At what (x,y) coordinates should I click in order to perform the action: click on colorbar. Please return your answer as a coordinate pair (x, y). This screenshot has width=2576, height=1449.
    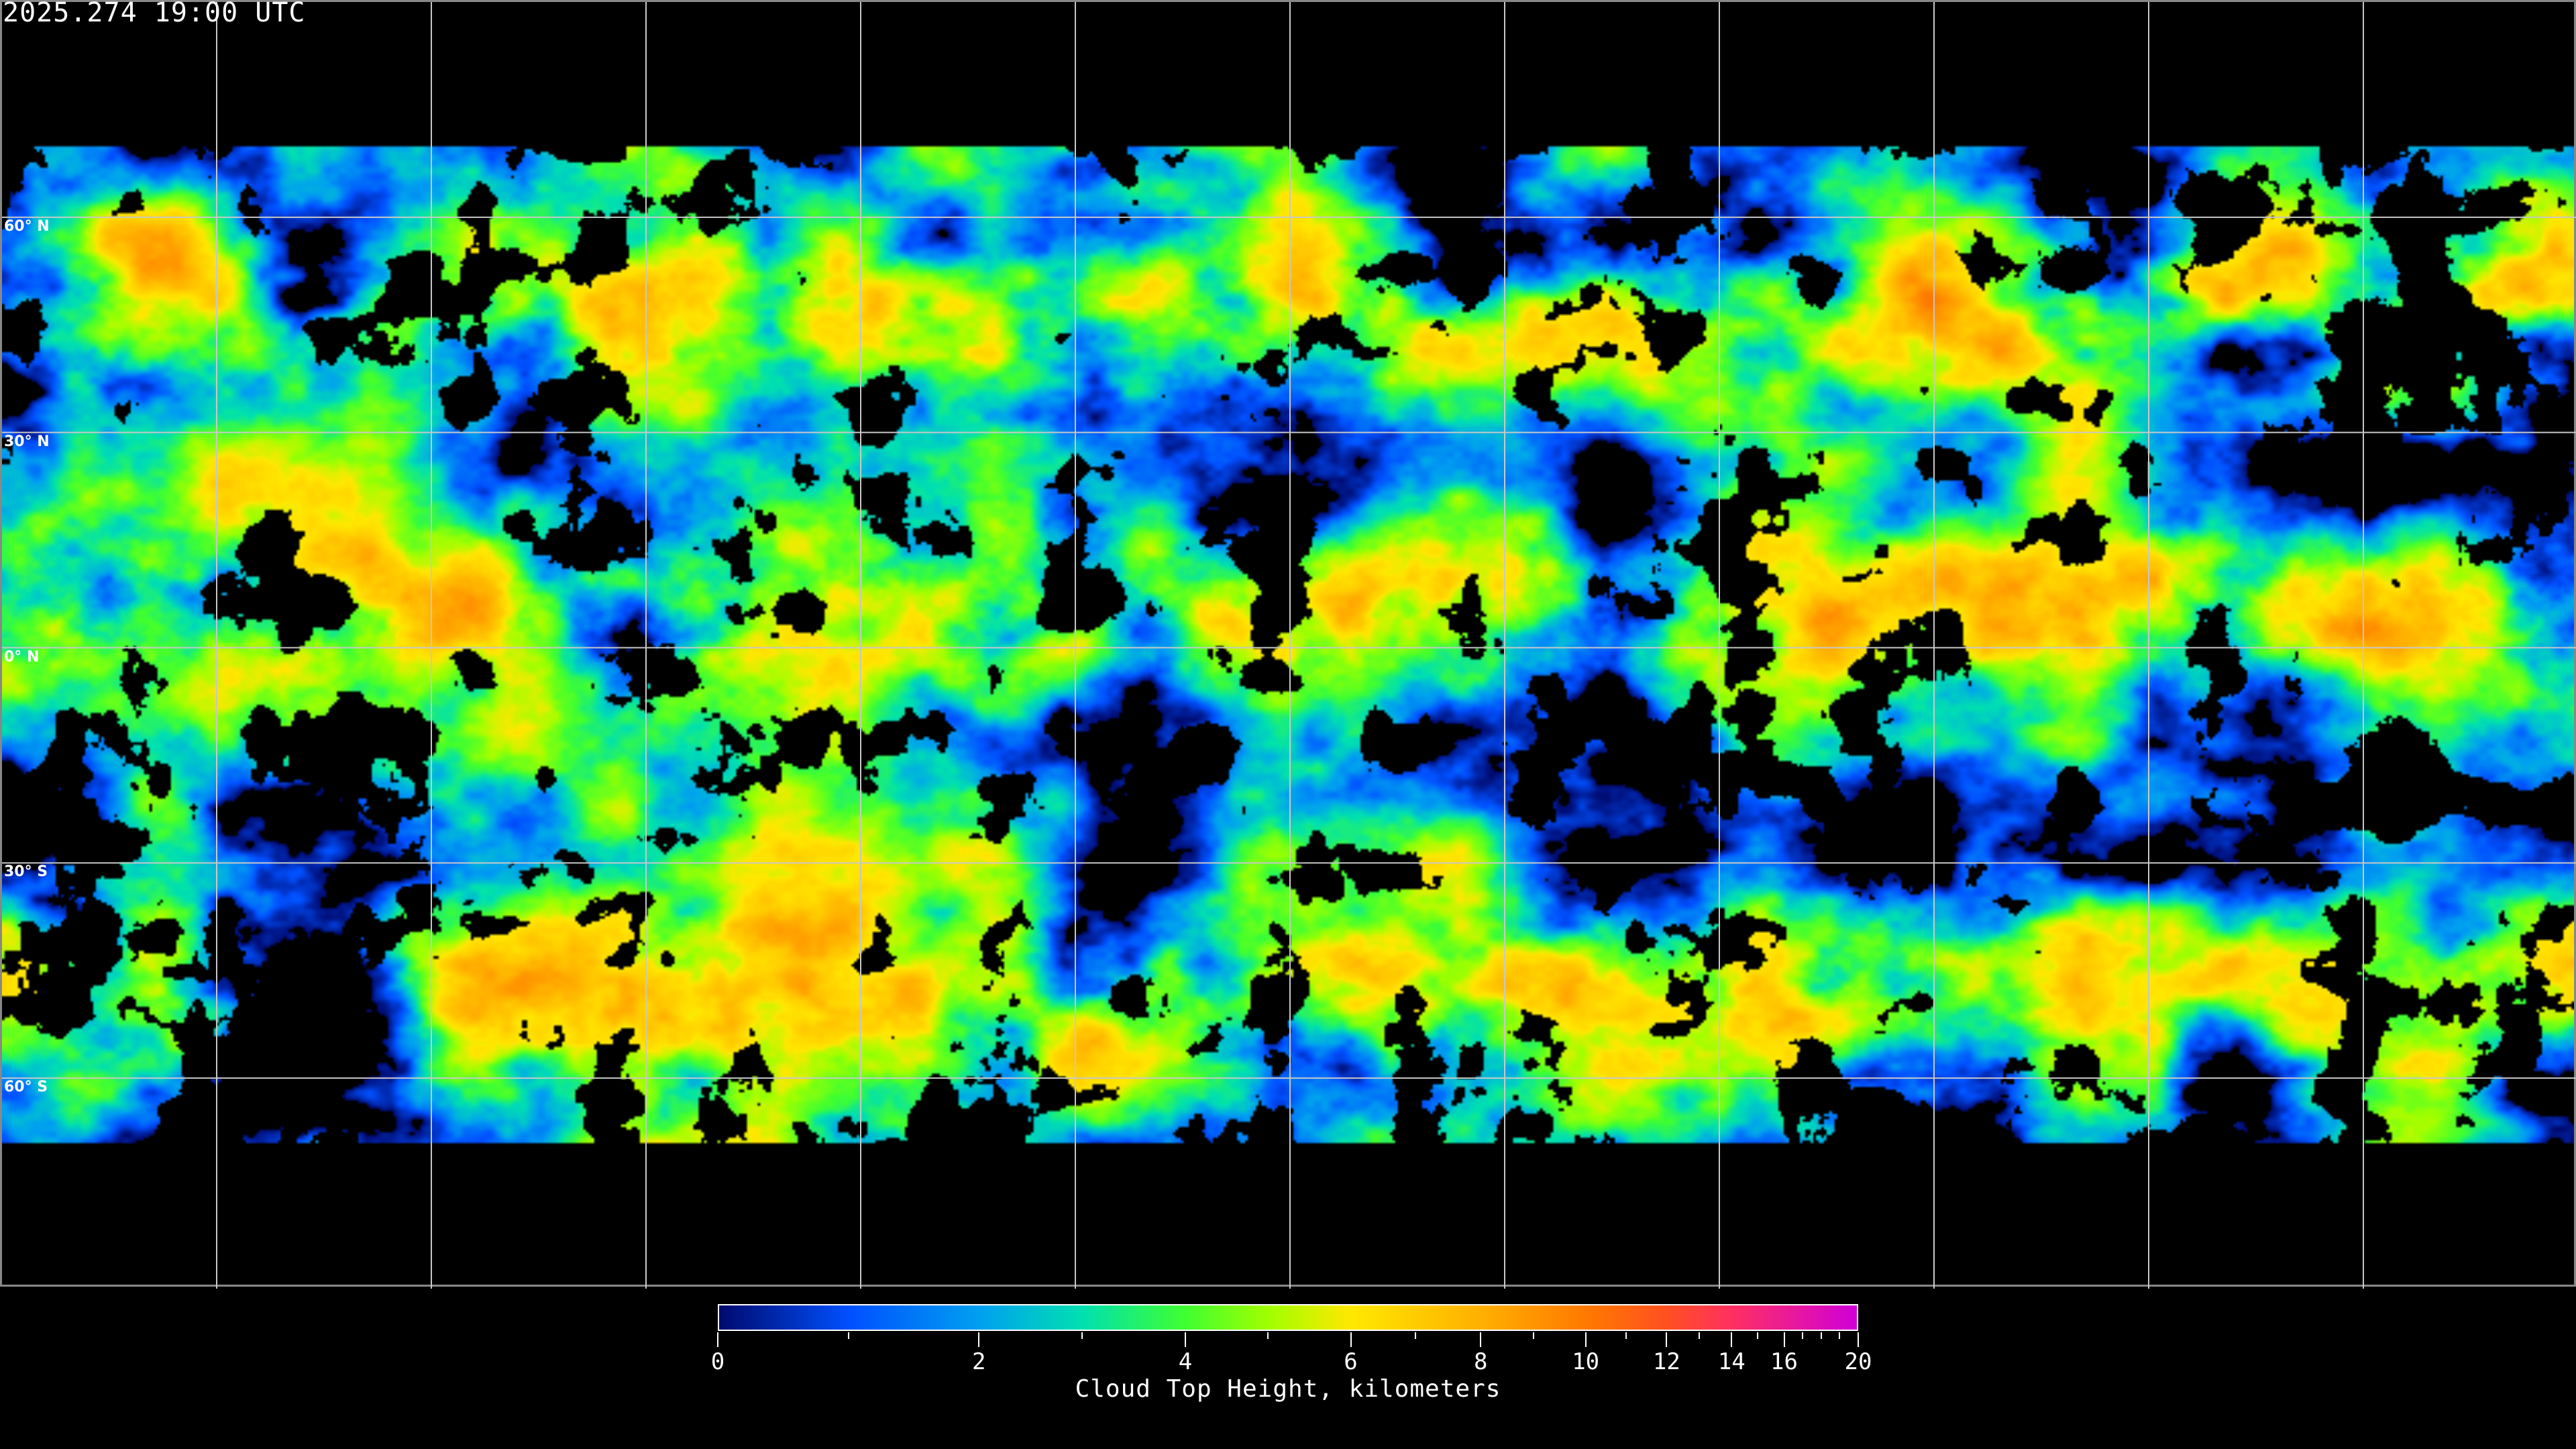
    Looking at the image, I should click on (1288, 1317).